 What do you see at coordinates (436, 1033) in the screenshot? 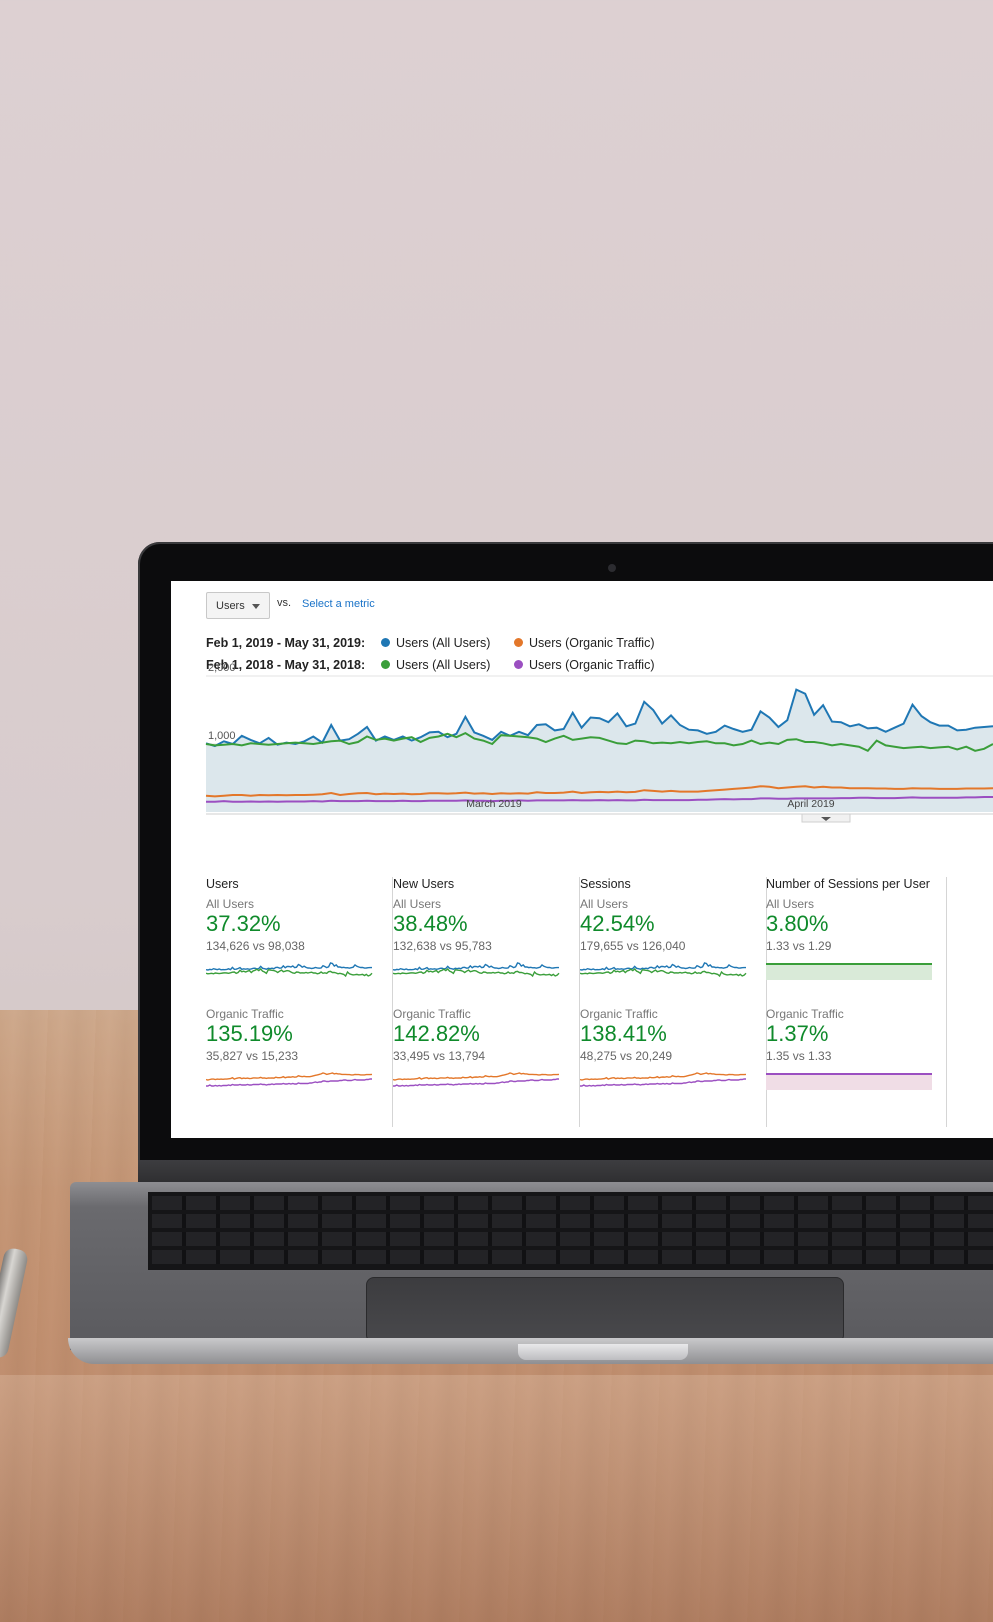
I see `percent-change: 142.82%` at bounding box center [436, 1033].